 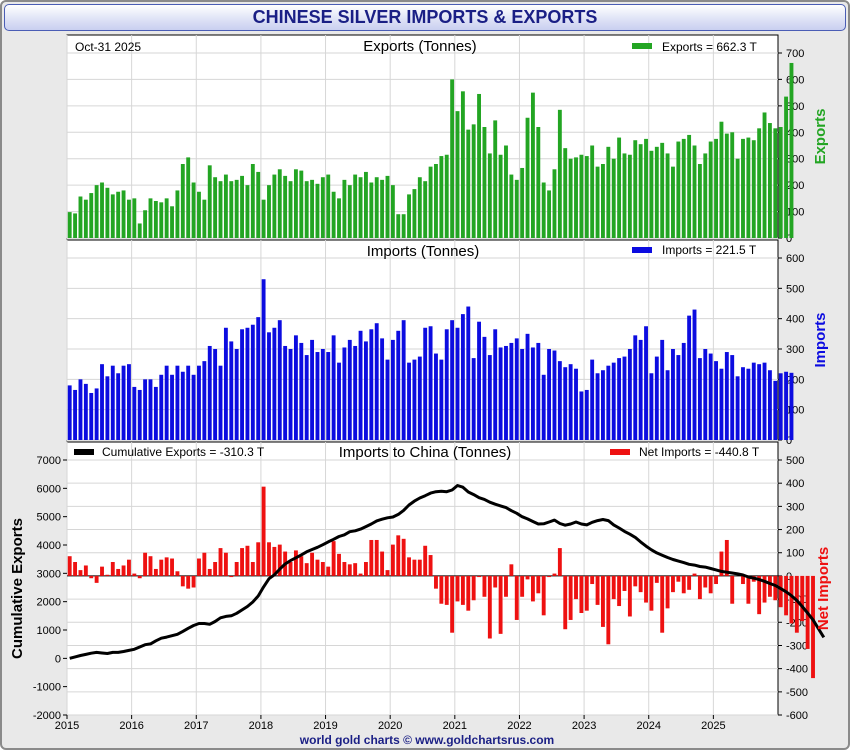 What do you see at coordinates (17, 588) in the screenshot?
I see `cumulative-axis-label: Cumulative Exports` at bounding box center [17, 588].